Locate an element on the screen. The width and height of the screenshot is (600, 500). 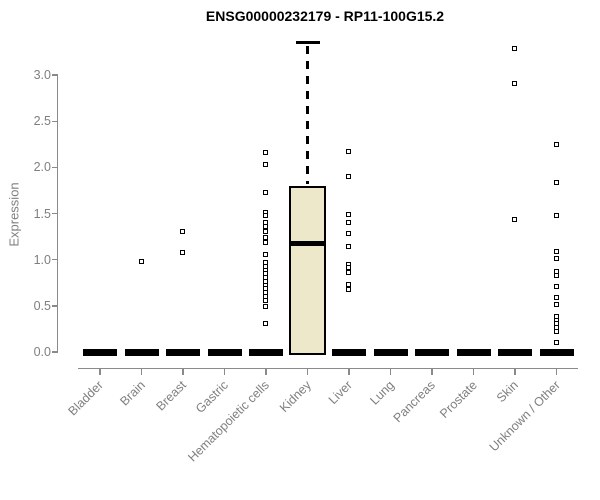
whisker-cap is located at coordinates (307, 43).